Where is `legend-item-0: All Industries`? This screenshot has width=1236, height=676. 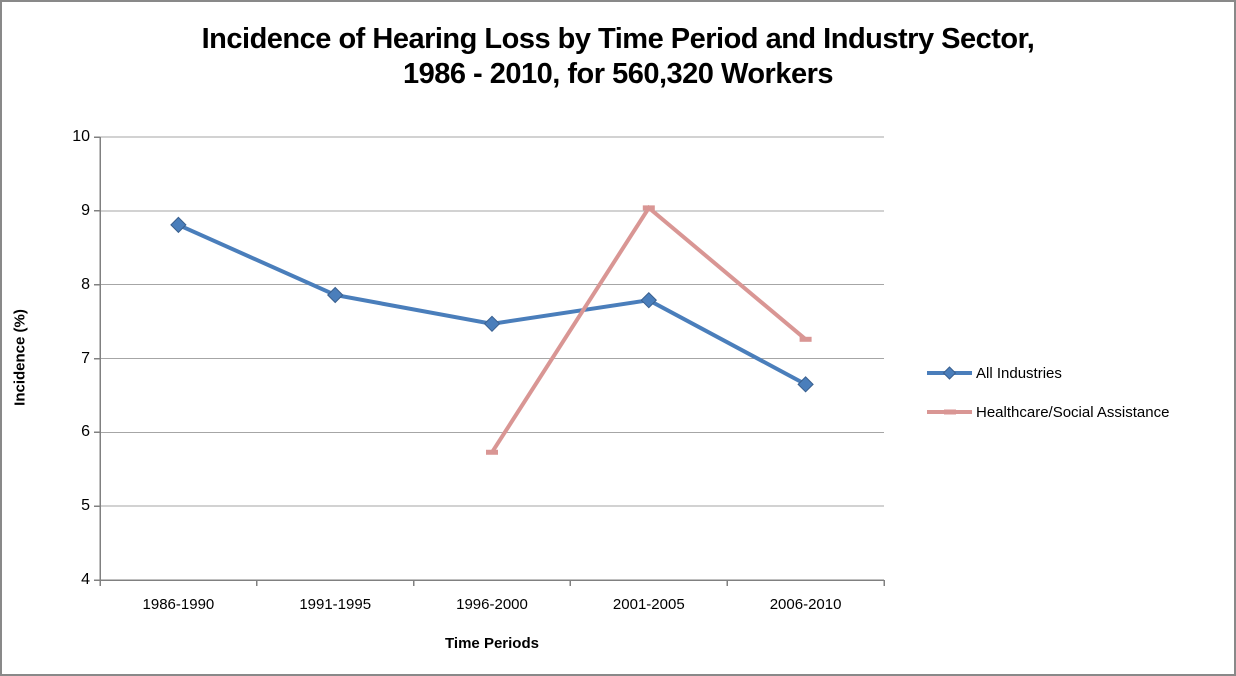 legend-item-0: All Industries is located at coordinates (1047, 373).